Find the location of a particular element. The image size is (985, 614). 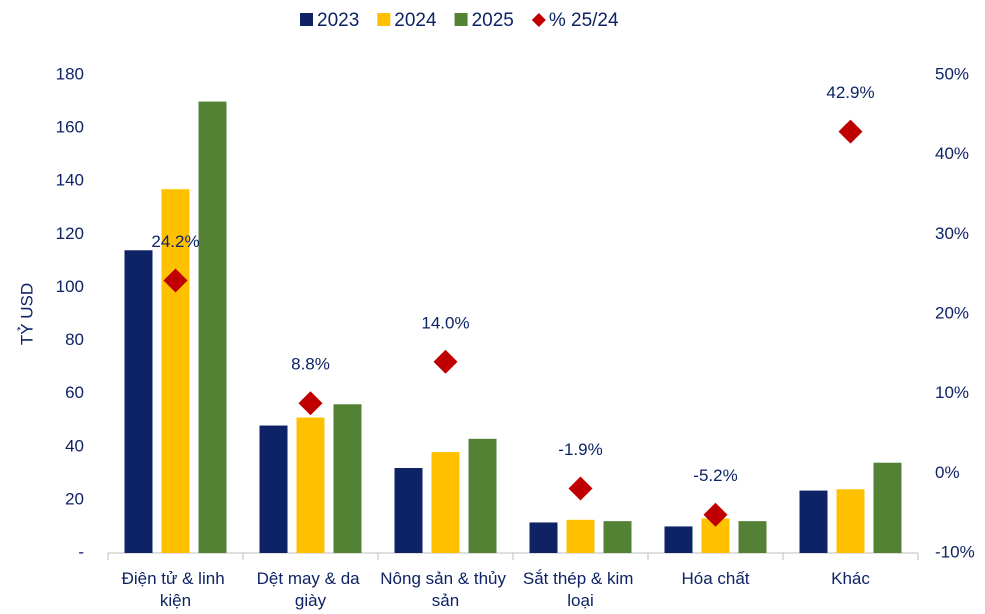

y-tick-label: 60 is located at coordinates (74, 392).